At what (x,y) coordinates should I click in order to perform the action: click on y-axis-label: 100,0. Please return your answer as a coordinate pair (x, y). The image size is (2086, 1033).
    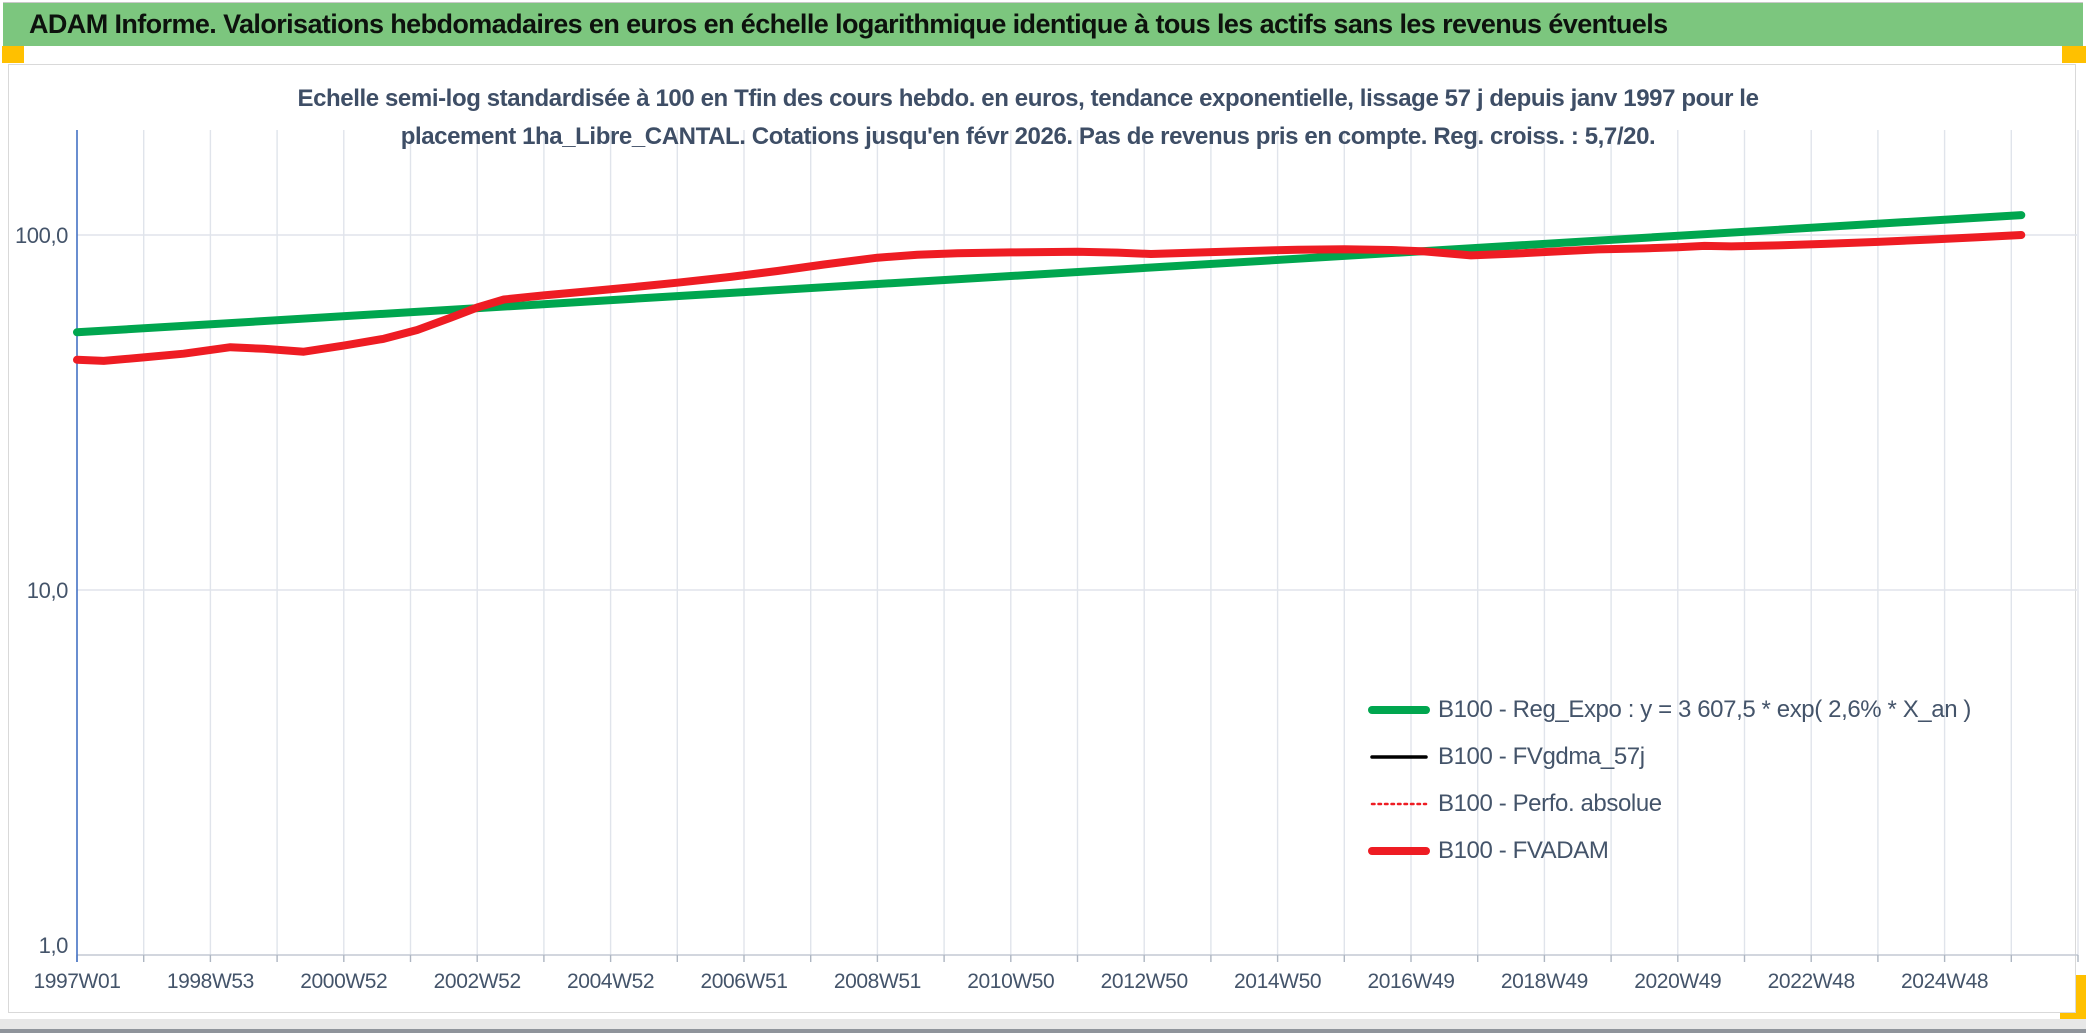
    Looking at the image, I should click on (41, 235).